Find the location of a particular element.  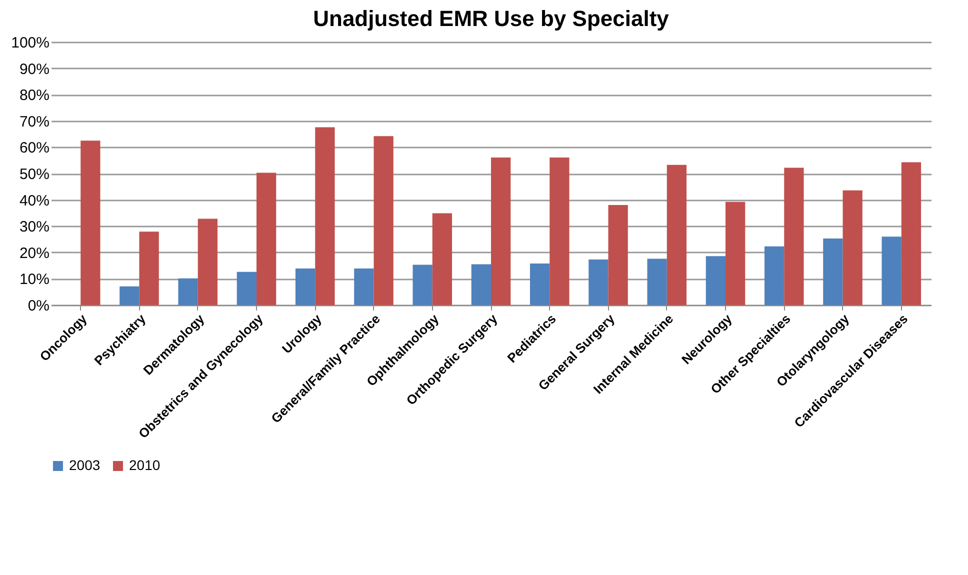

legend-label: 2010 is located at coordinates (144, 465).